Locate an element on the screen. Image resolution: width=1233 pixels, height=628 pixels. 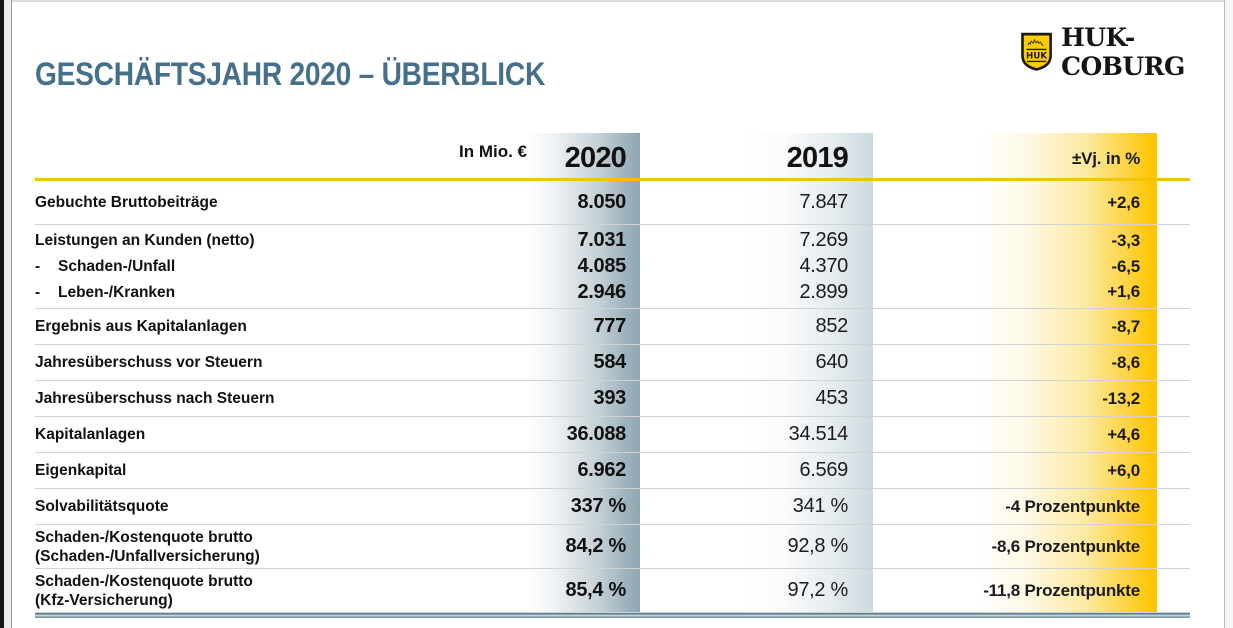
band-2020-column is located at coordinates (583, 373).